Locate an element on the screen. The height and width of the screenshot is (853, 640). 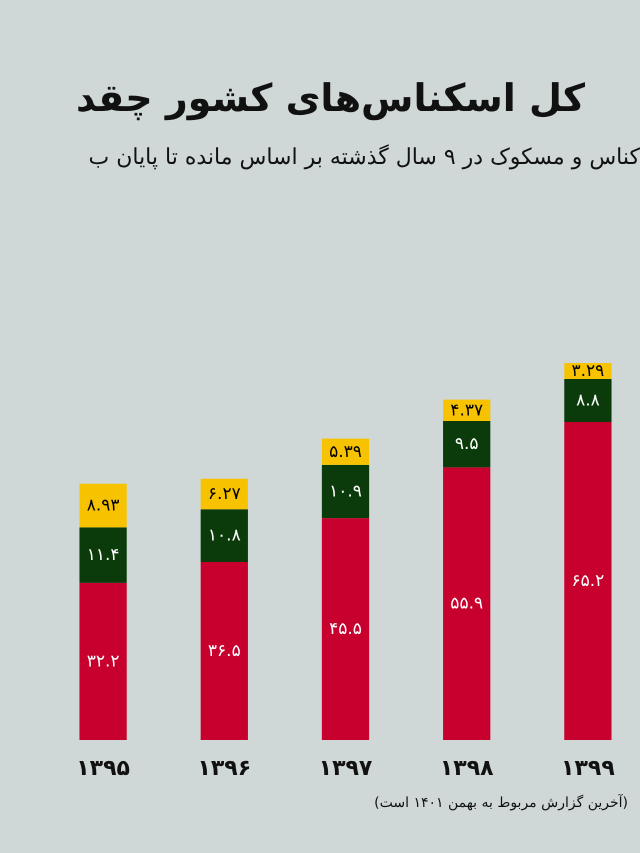
data-label: ۸.۸ is located at coordinates (588, 400).